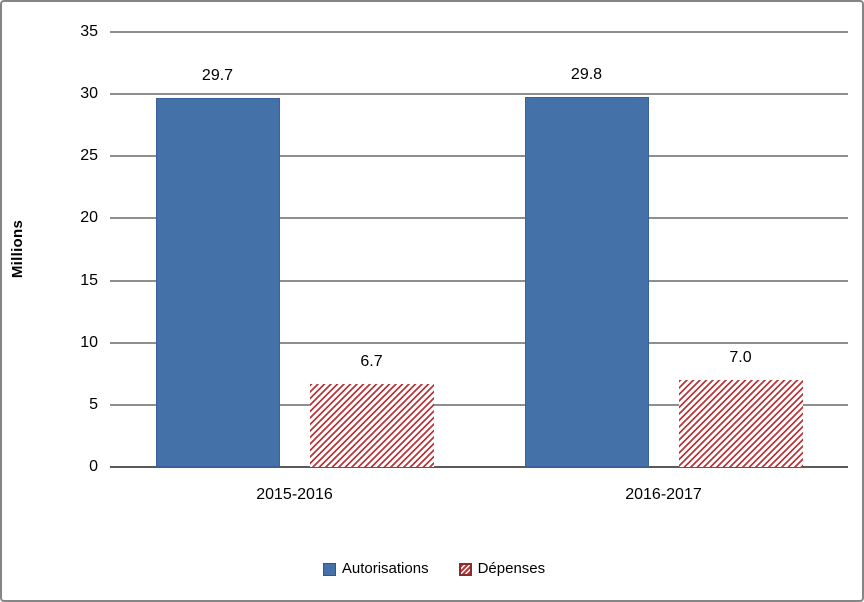 The height and width of the screenshot is (602, 864). What do you see at coordinates (93, 404) in the screenshot?
I see `y-tick-label: 5` at bounding box center [93, 404].